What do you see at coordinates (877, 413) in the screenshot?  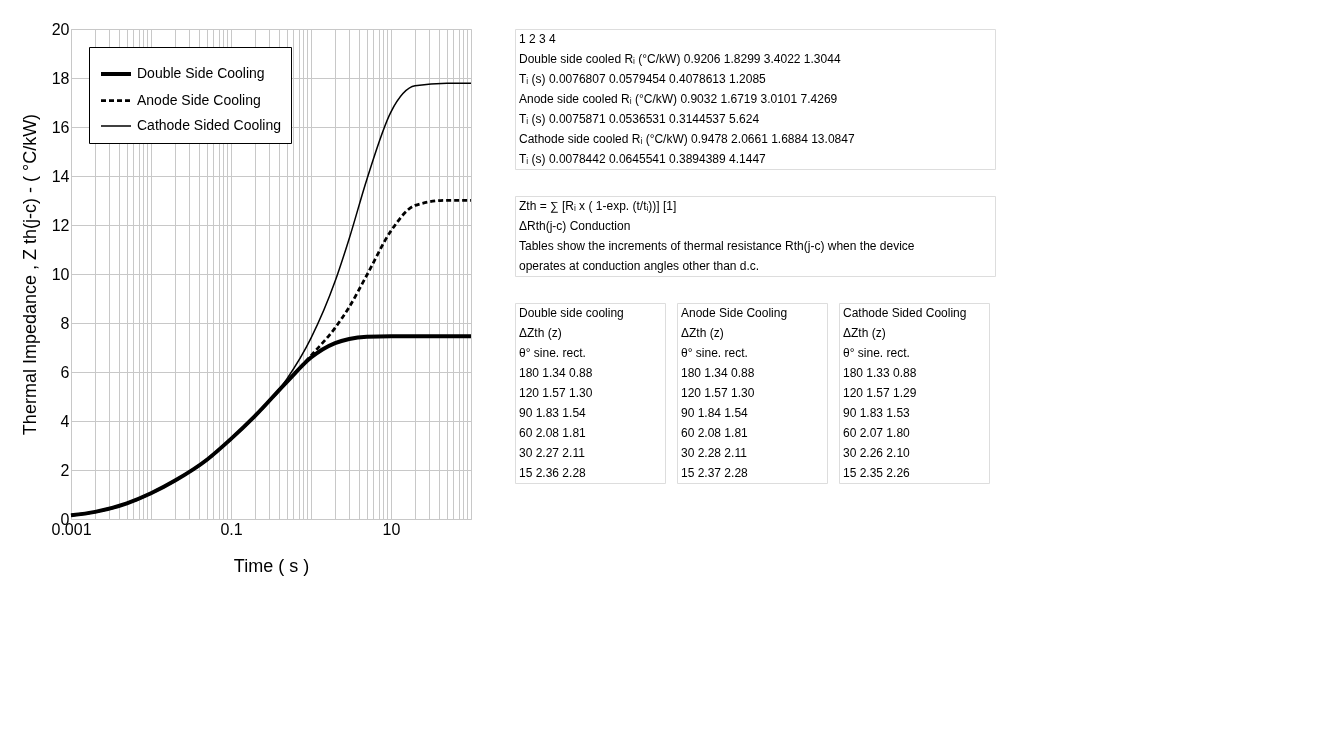 I see `text: 90 1.83 1.53` at bounding box center [877, 413].